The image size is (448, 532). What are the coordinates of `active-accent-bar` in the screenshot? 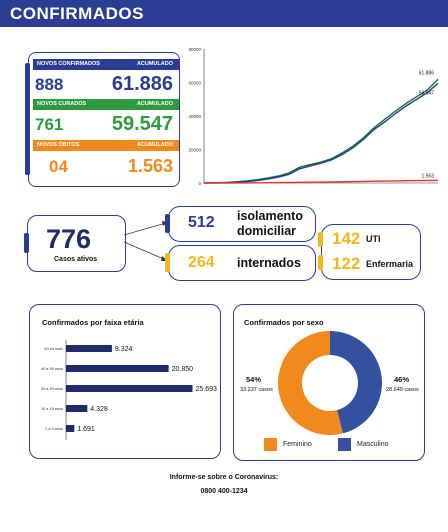 It's located at (26, 243).